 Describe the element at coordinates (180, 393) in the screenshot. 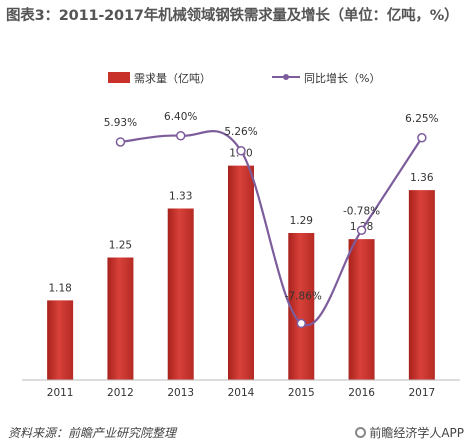

I see `x-tick-2013: 2013` at that location.